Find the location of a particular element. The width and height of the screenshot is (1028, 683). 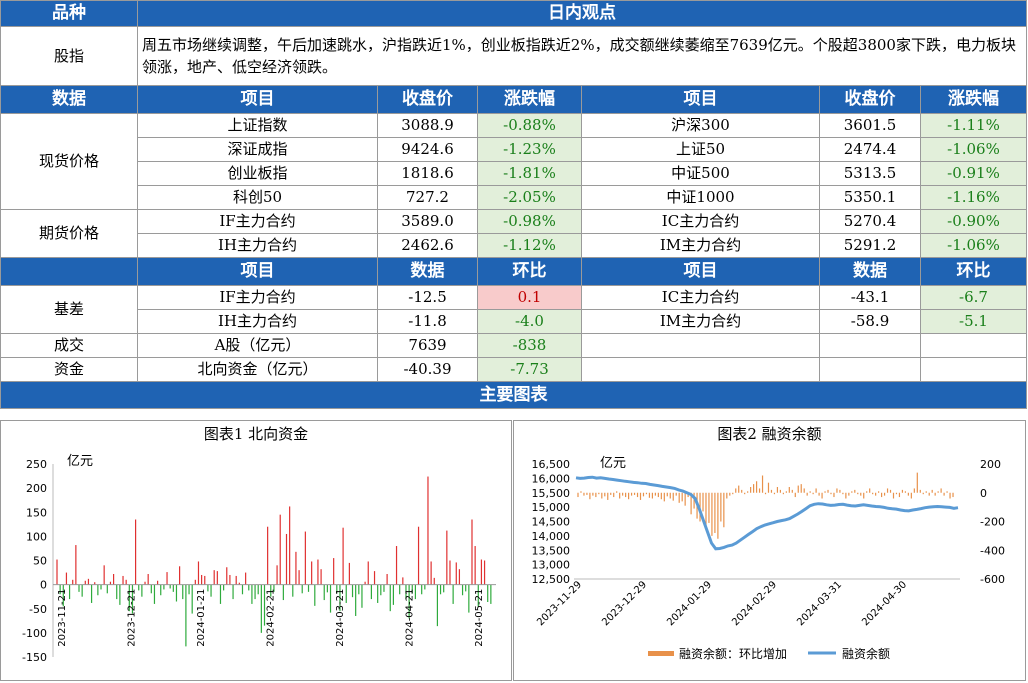

y2-tick-label: -400 is located at coordinates (992, 550).